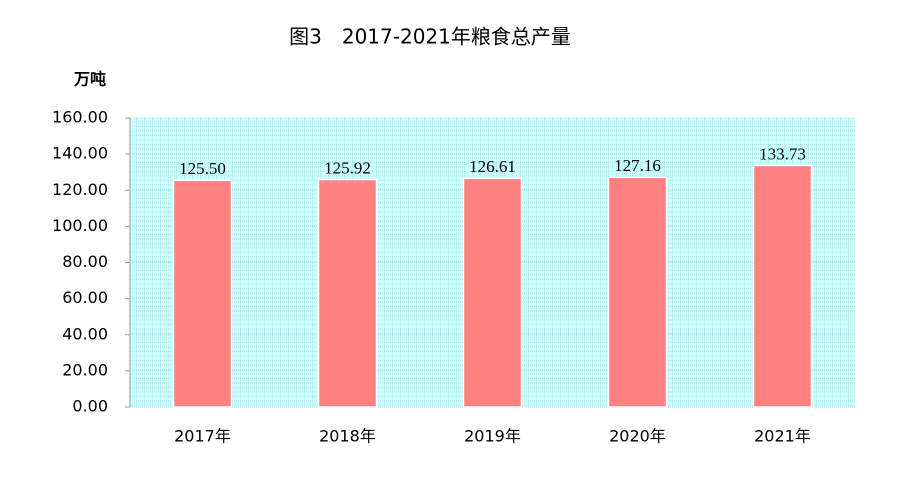 This screenshot has height=488, width=901. I want to click on value-label: 127.16, so click(637, 165).